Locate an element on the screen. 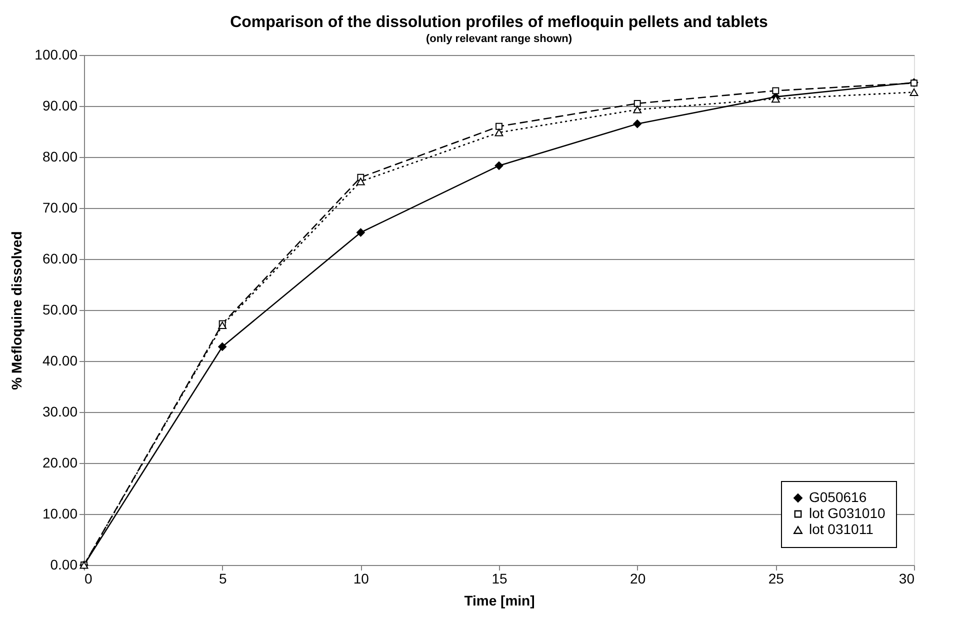 The height and width of the screenshot is (644, 968). y-tick-label: 80.00 is located at coordinates (60, 156).